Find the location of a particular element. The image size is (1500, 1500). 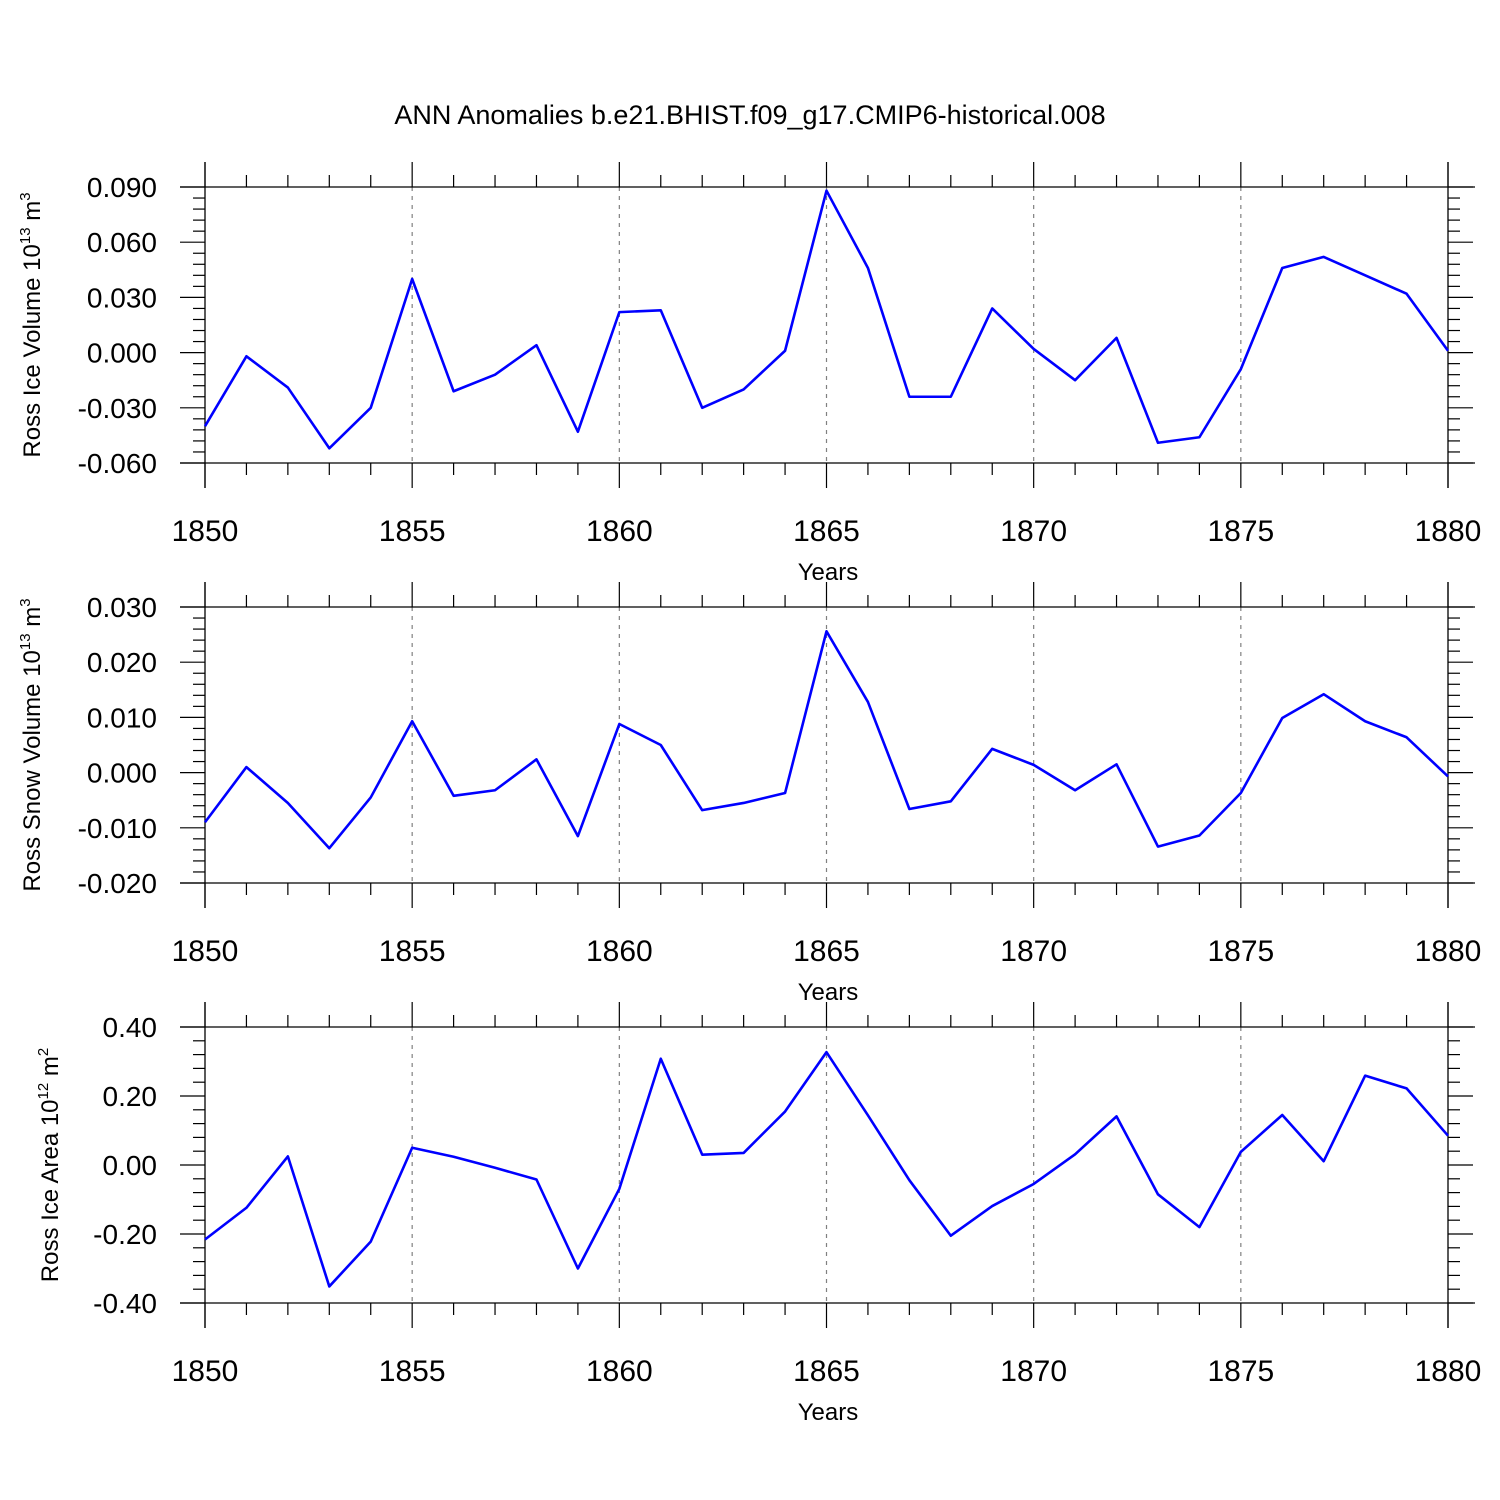

snow-volume-xtick-label: 1880 is located at coordinates (1448, 951).